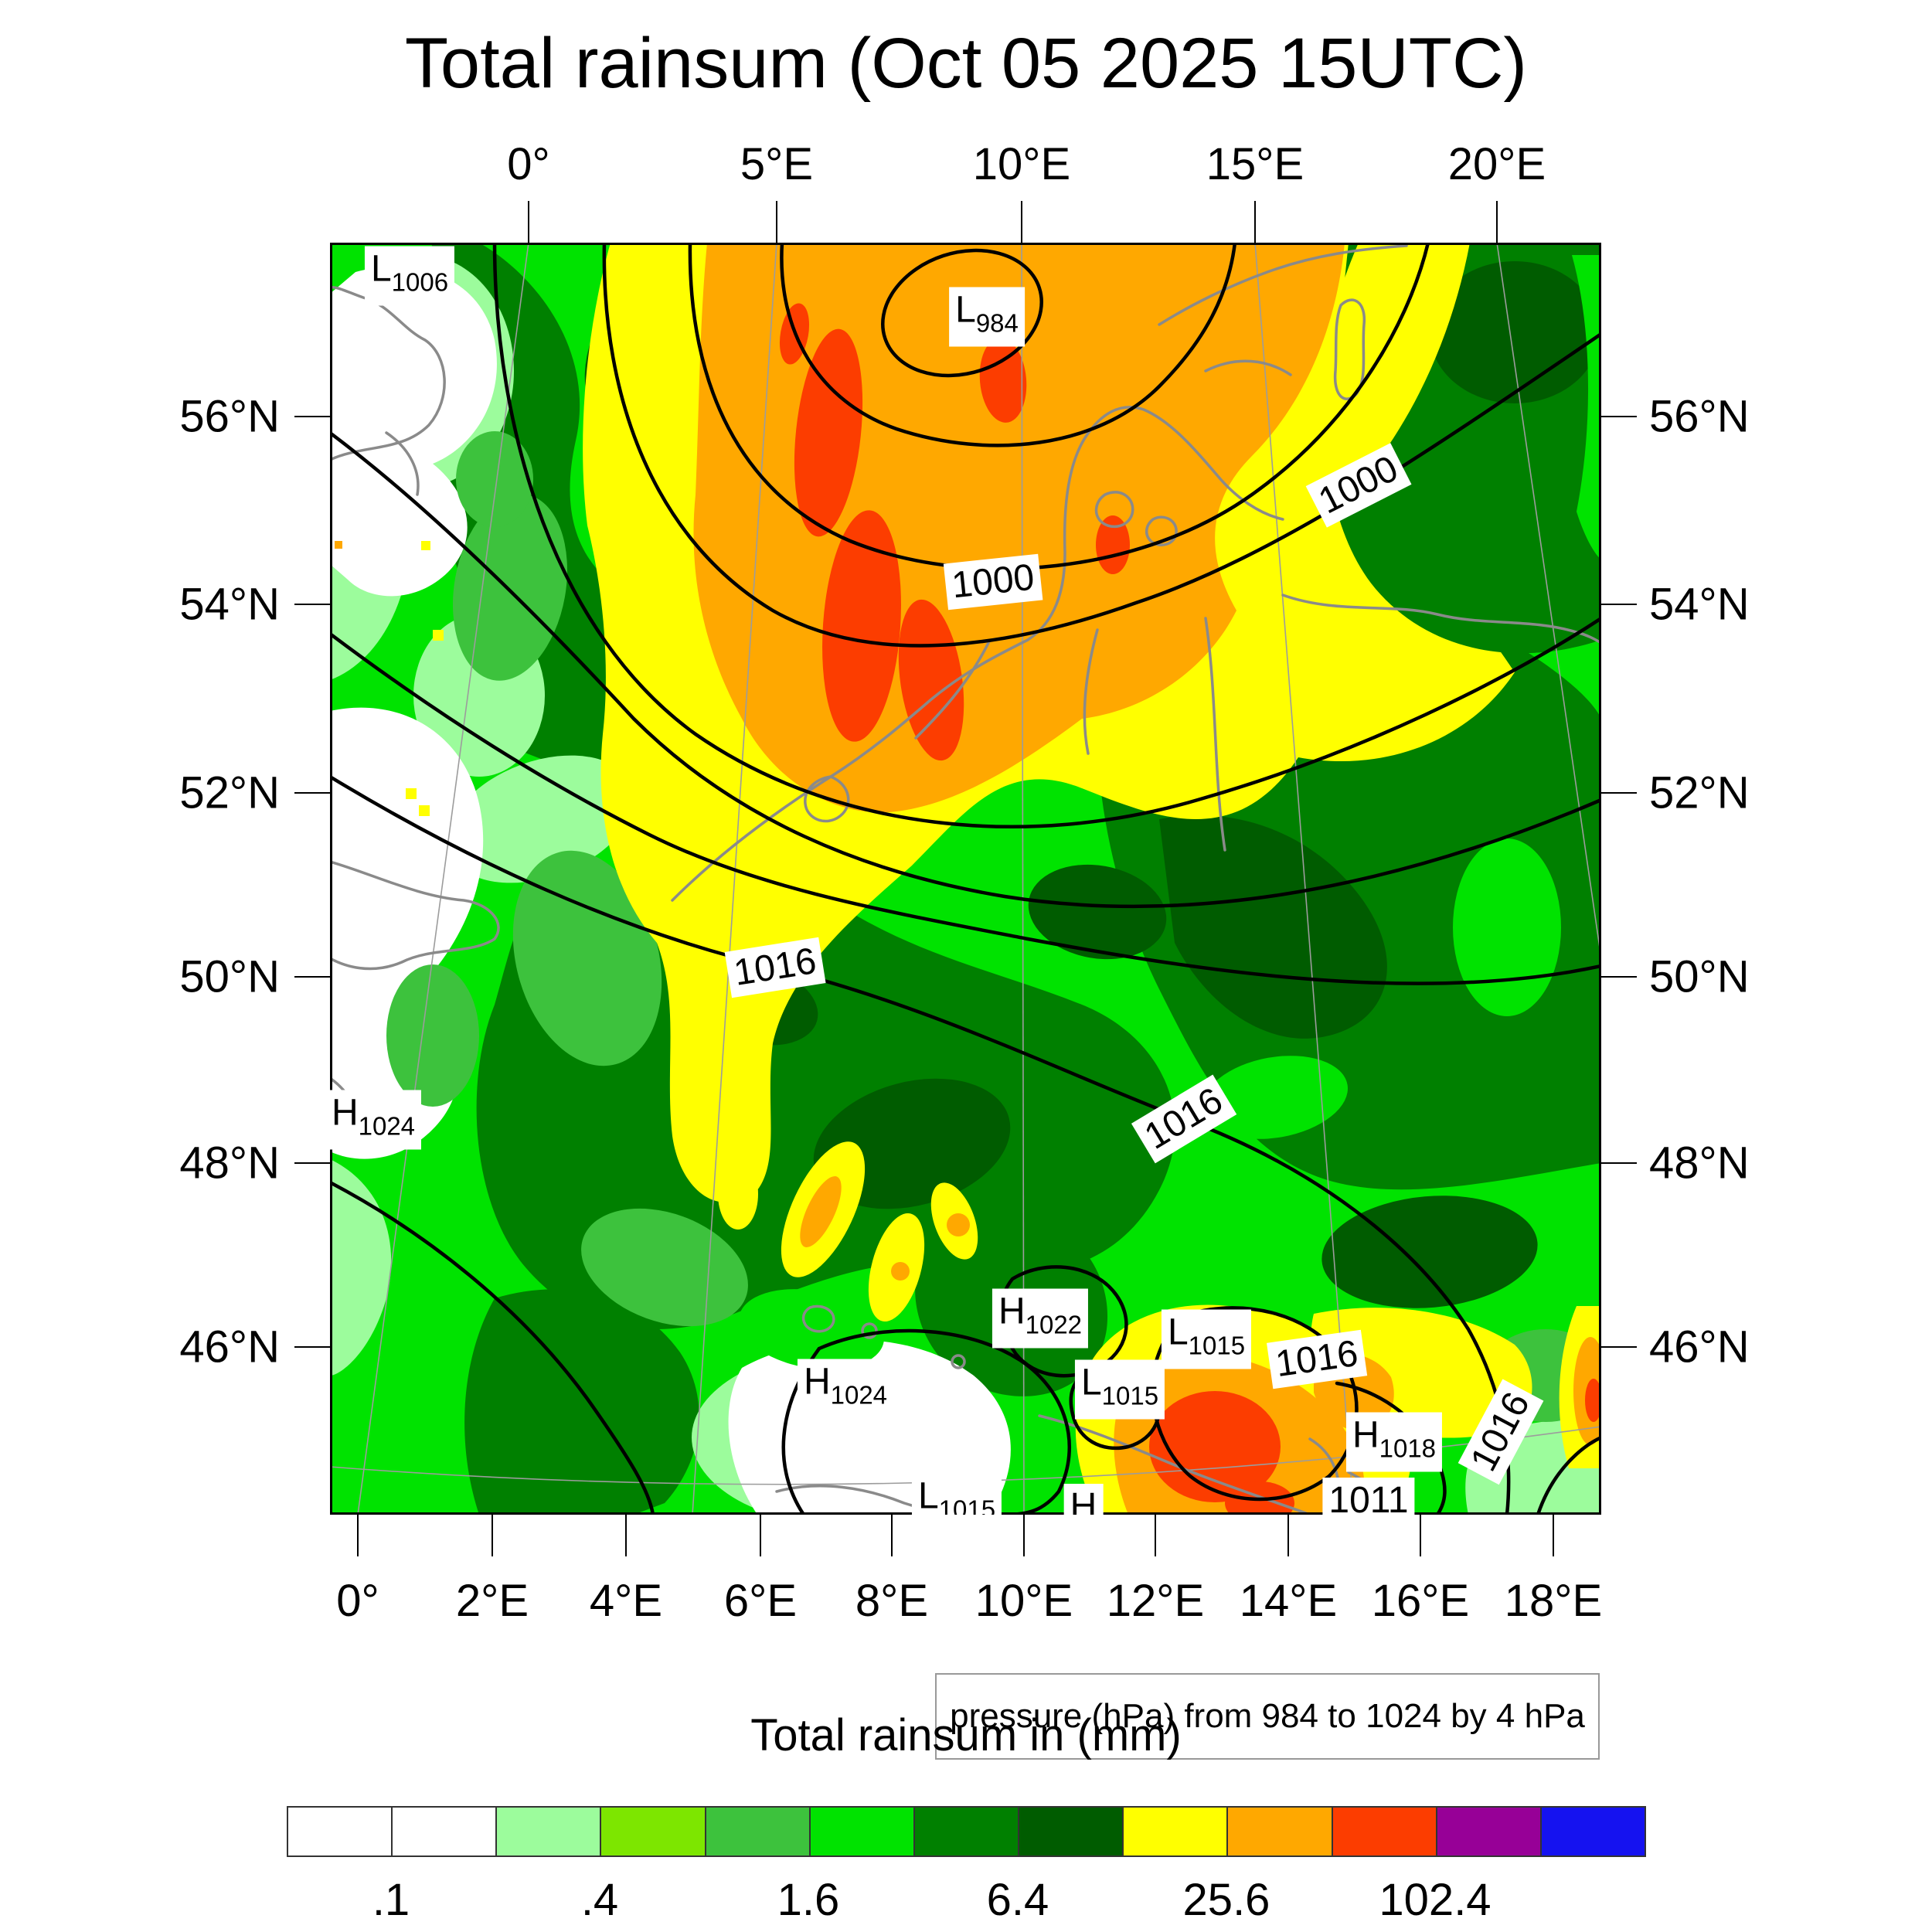 This screenshot has height=1932, width=1932. What do you see at coordinates (1700, 417) in the screenshot?
I see `right-axis-label: 56°N` at bounding box center [1700, 417].